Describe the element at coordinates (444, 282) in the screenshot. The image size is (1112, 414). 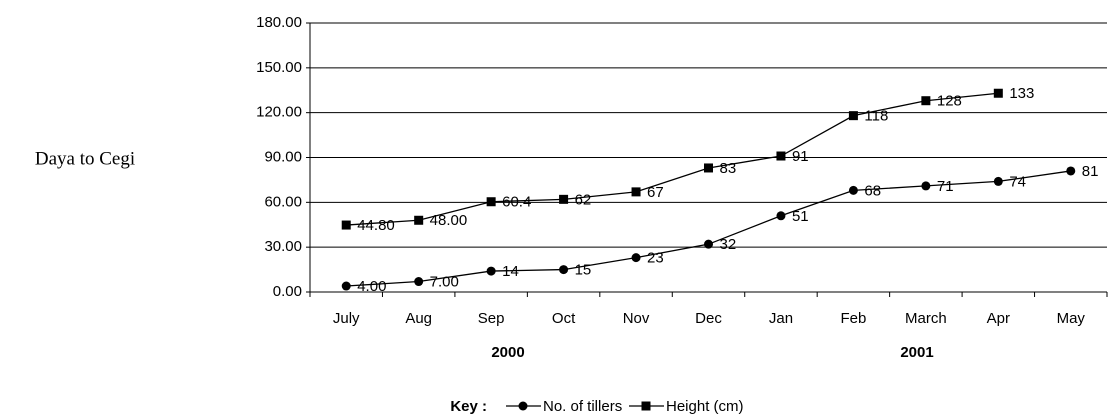
I see `data-label: 7.00` at that location.